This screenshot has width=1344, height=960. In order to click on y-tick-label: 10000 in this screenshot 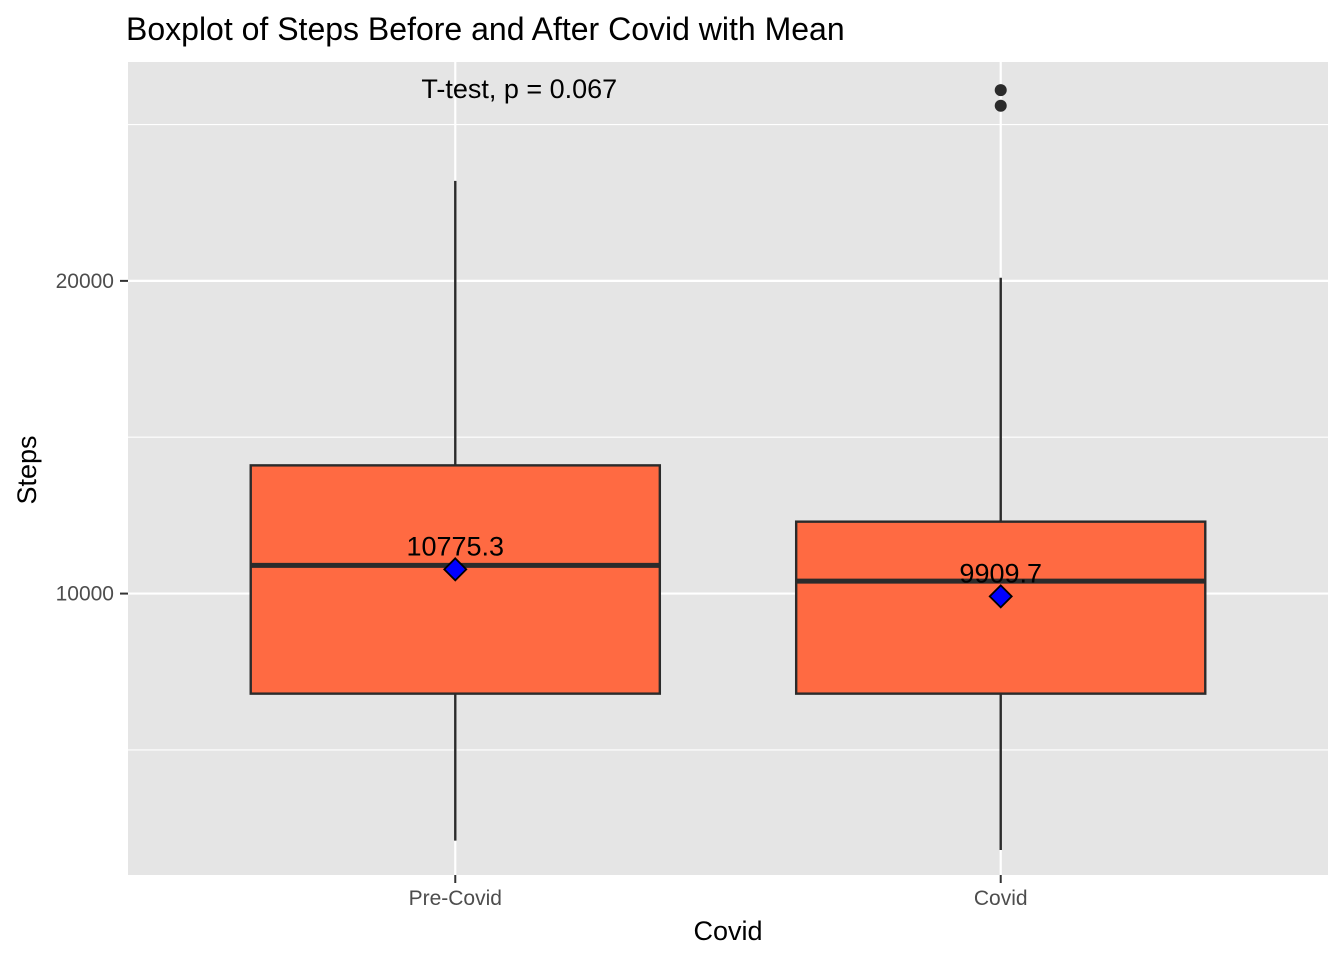, I will do `click(85, 594)`.